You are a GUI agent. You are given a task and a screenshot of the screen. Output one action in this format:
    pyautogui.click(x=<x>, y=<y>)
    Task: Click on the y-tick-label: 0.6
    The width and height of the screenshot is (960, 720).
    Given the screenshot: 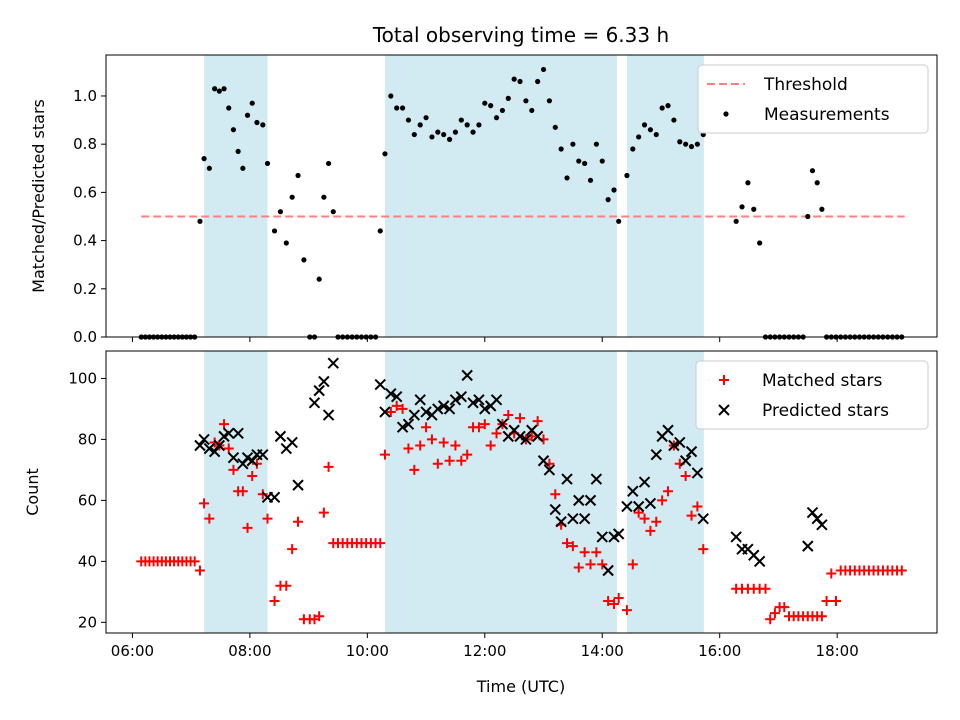 What is the action you would take?
    pyautogui.click(x=85, y=192)
    